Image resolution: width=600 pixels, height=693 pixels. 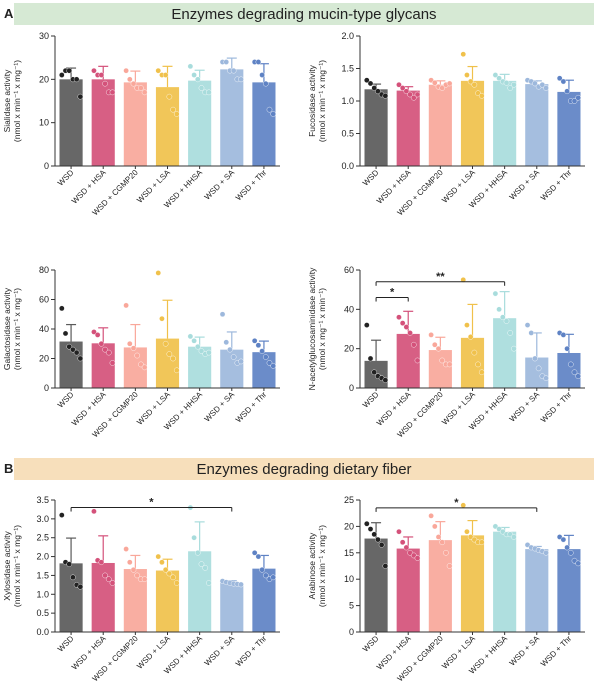 I want to click on y-tick-label: 40, so click(x=349, y=309).